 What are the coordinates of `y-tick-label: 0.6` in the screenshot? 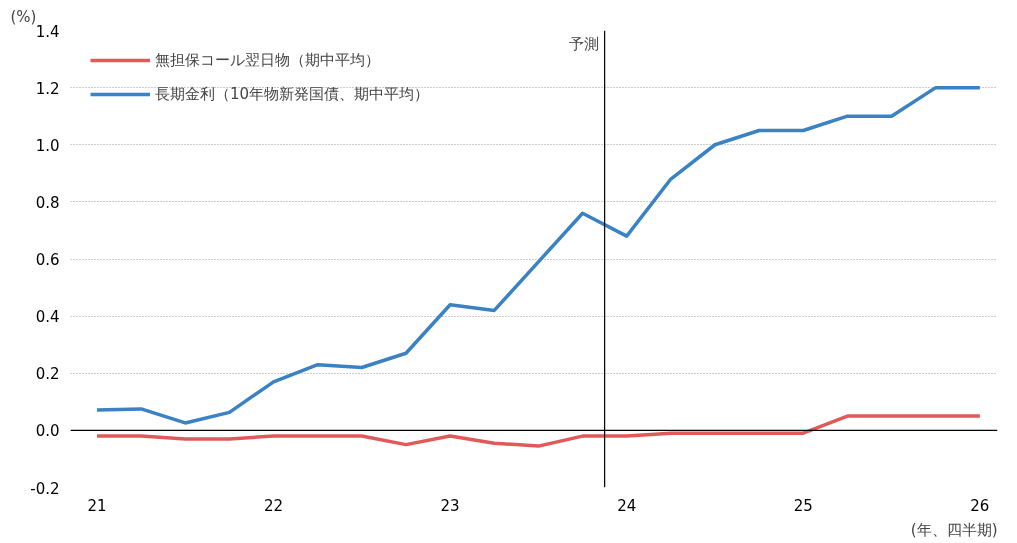 It's located at (47, 260).